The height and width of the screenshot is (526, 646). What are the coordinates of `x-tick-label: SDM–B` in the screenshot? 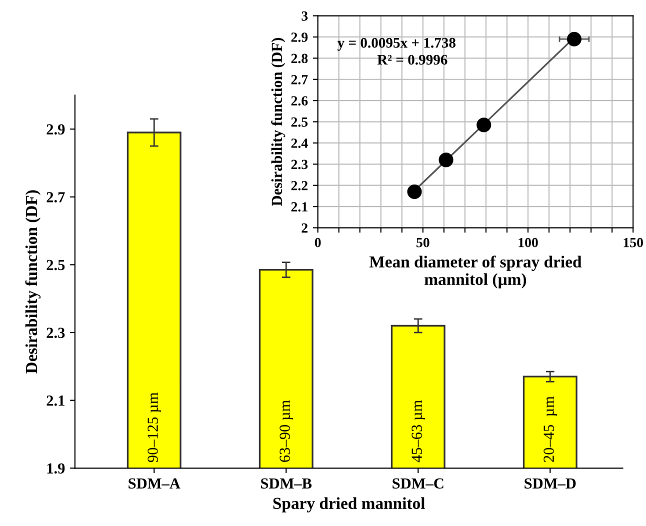 It's located at (286, 483).